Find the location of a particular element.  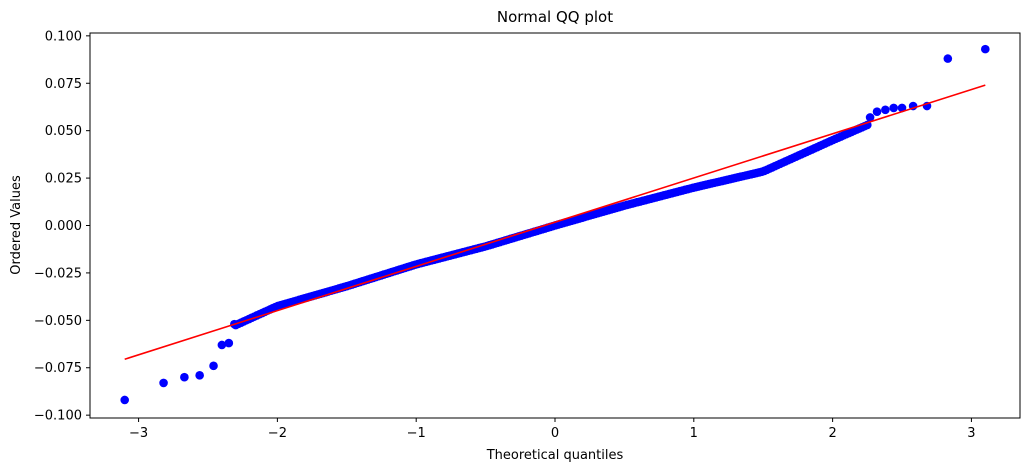

x-tick-label: 2 is located at coordinates (832, 433).